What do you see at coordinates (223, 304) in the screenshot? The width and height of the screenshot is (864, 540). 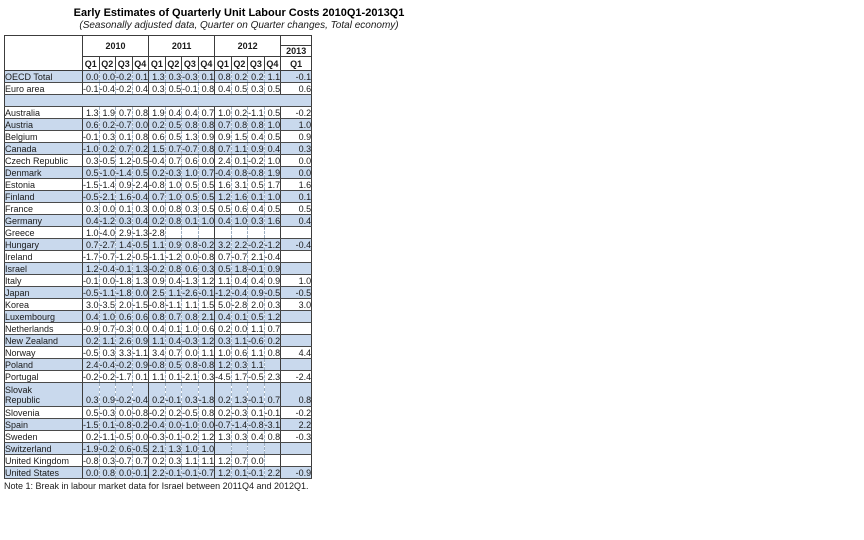 I see `value-cell: 5.0` at bounding box center [223, 304].